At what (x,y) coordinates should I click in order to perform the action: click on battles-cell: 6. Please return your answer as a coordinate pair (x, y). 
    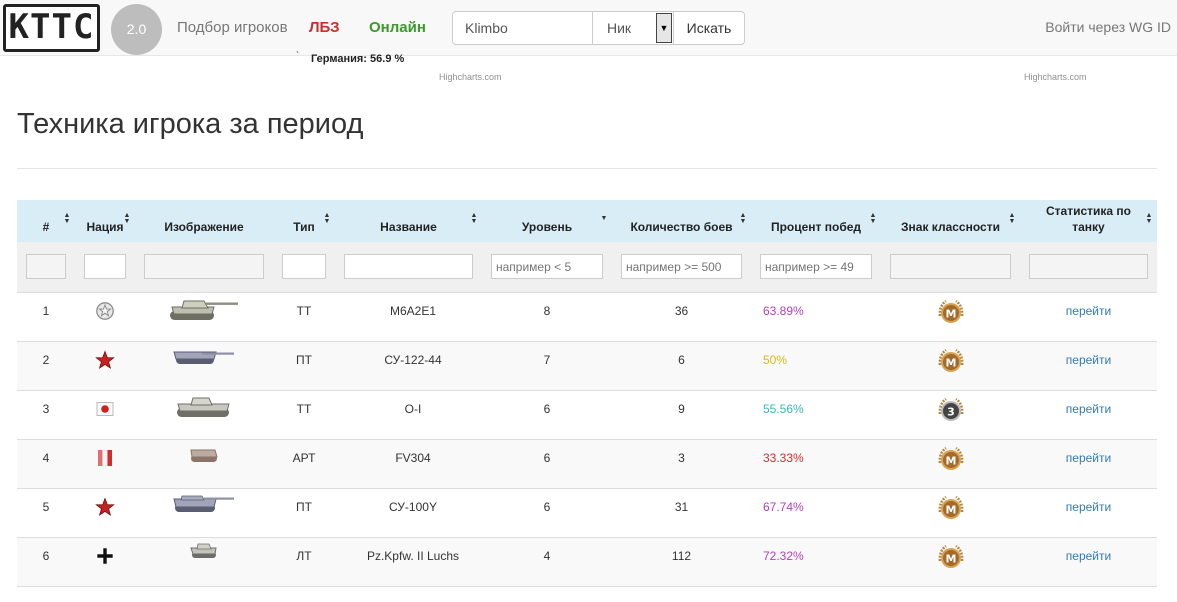
    Looking at the image, I should click on (681, 366).